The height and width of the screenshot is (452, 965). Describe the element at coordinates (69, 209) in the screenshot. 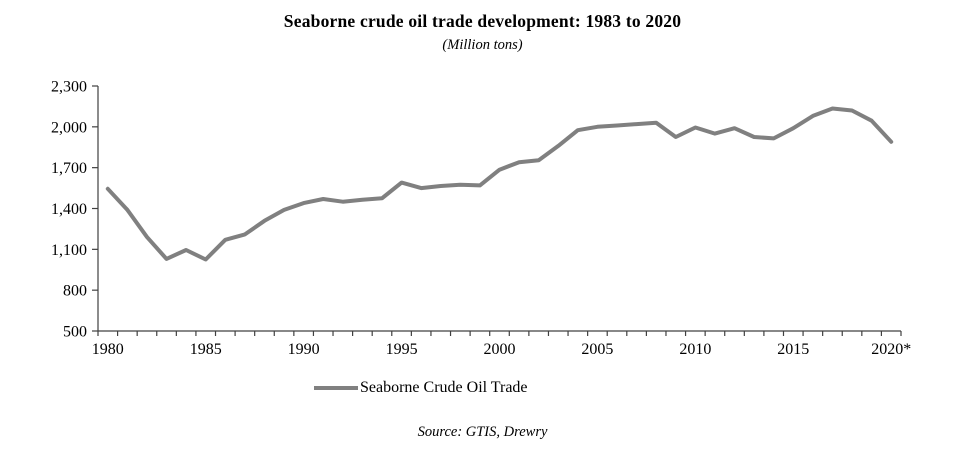

I see `y-axis-tick-label: 1,400` at that location.